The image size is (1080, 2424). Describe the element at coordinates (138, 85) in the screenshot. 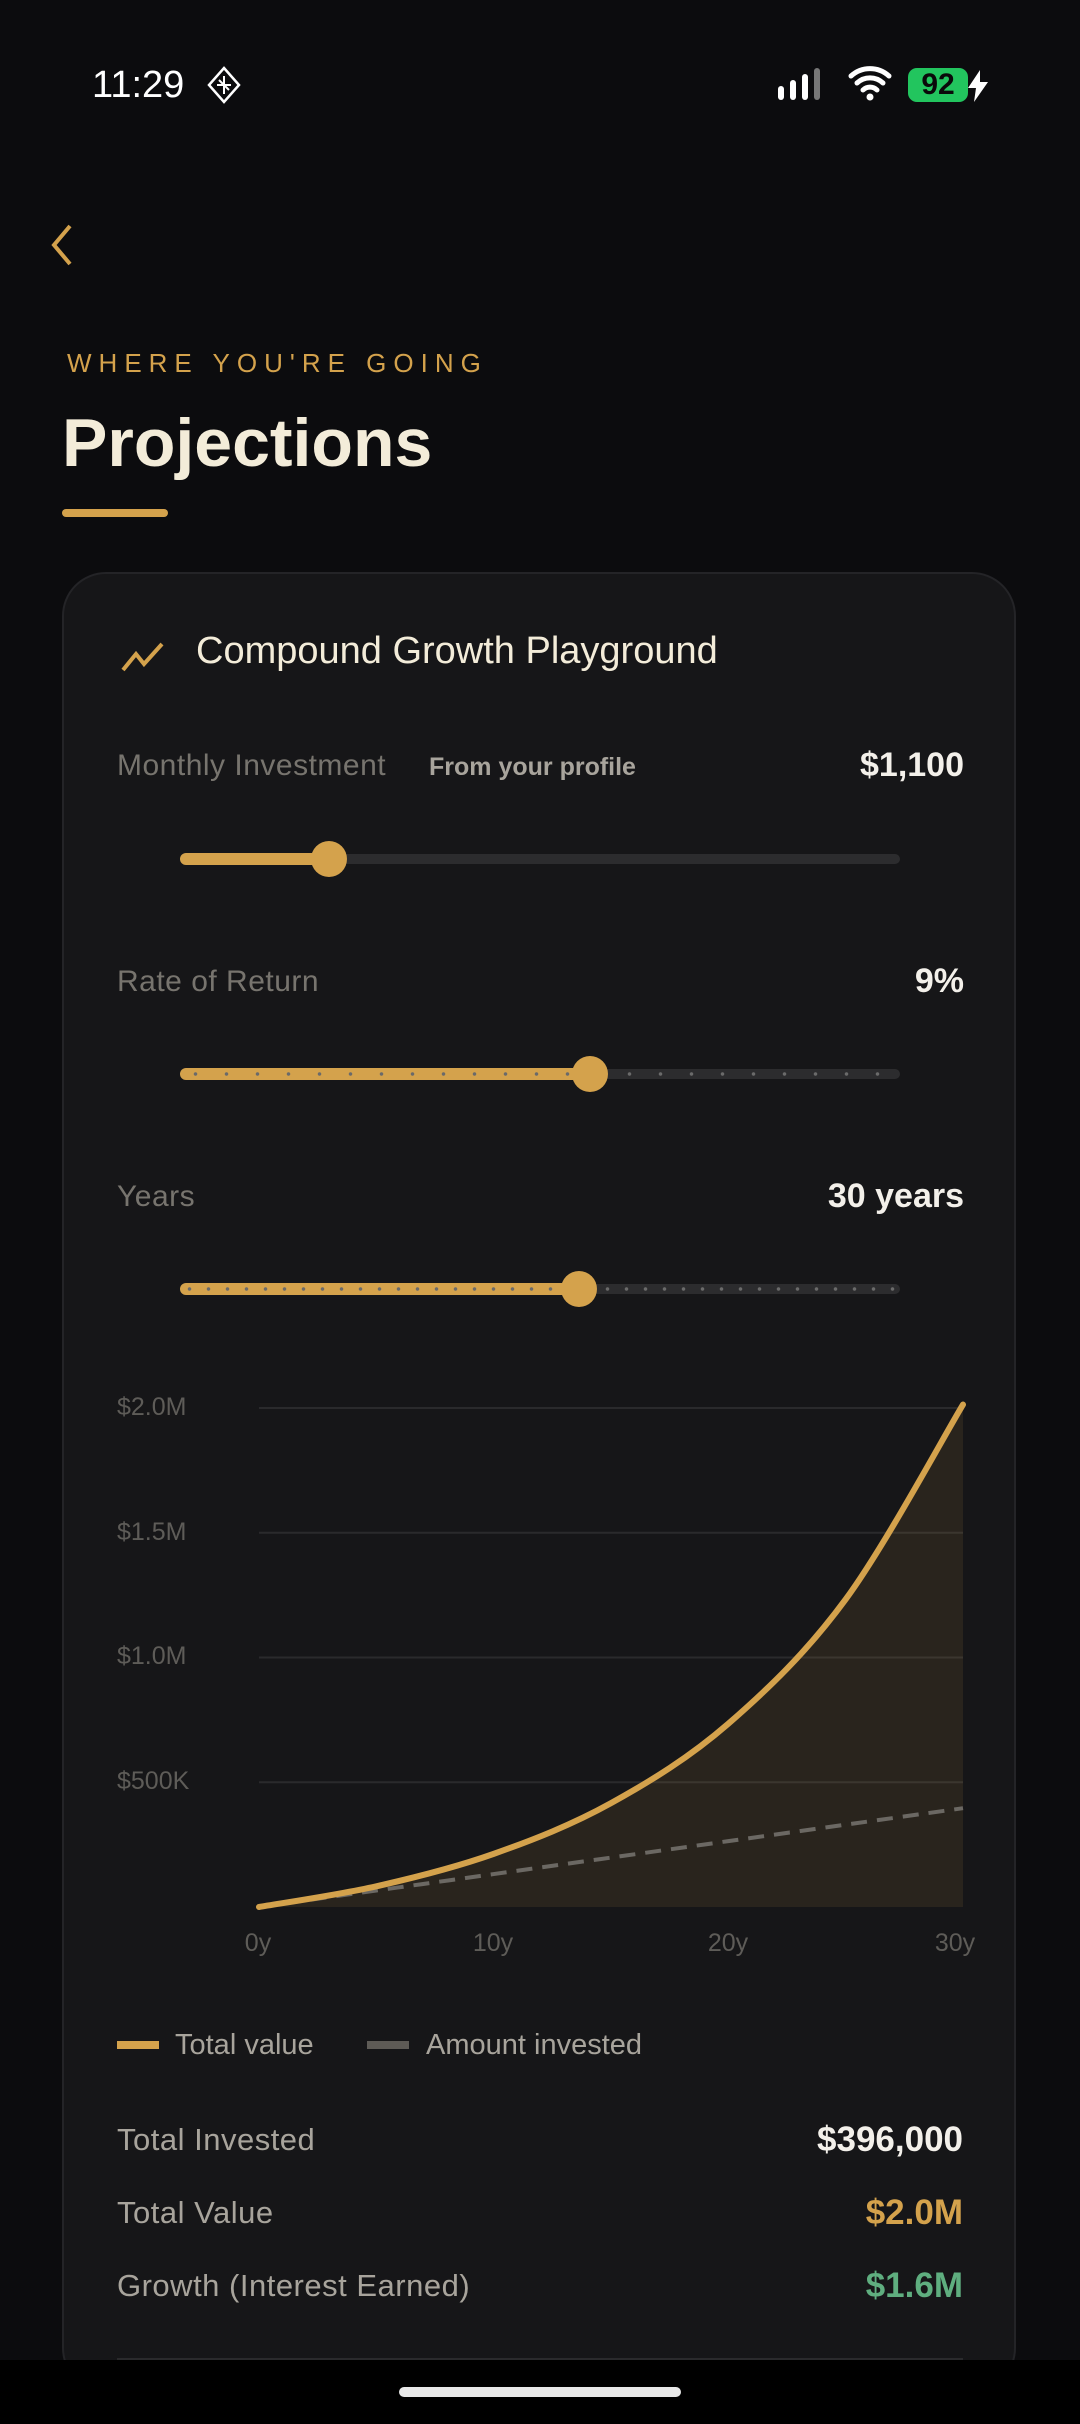

I see `status-time: 11:29` at that location.